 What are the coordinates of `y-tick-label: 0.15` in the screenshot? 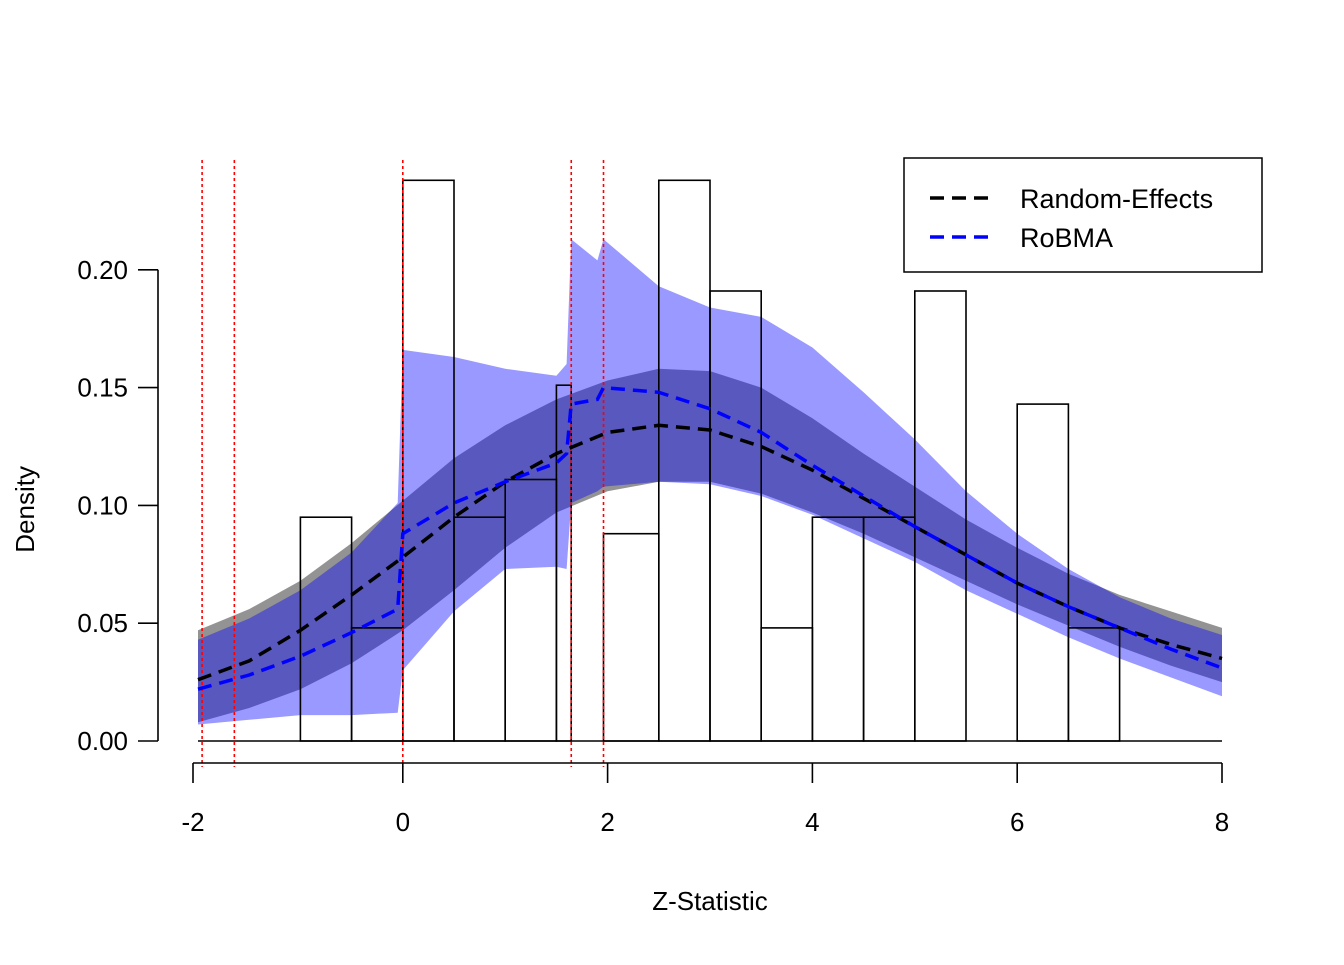 It's located at (102, 388).